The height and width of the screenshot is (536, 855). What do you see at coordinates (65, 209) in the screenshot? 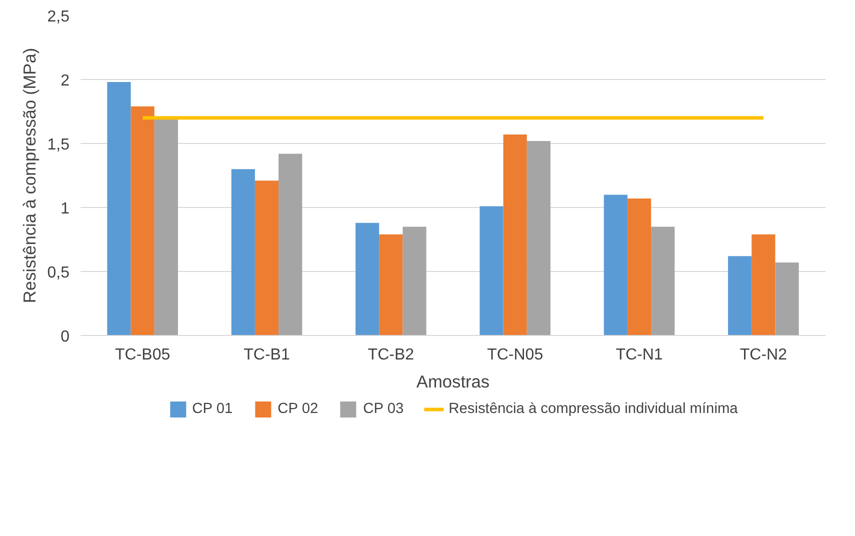
I see `y-tick-label: 1` at bounding box center [65, 209].